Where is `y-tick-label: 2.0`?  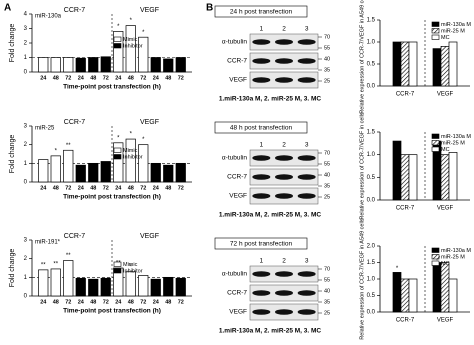
y-tick-label: 2.0 is located at coordinates (371, 247).